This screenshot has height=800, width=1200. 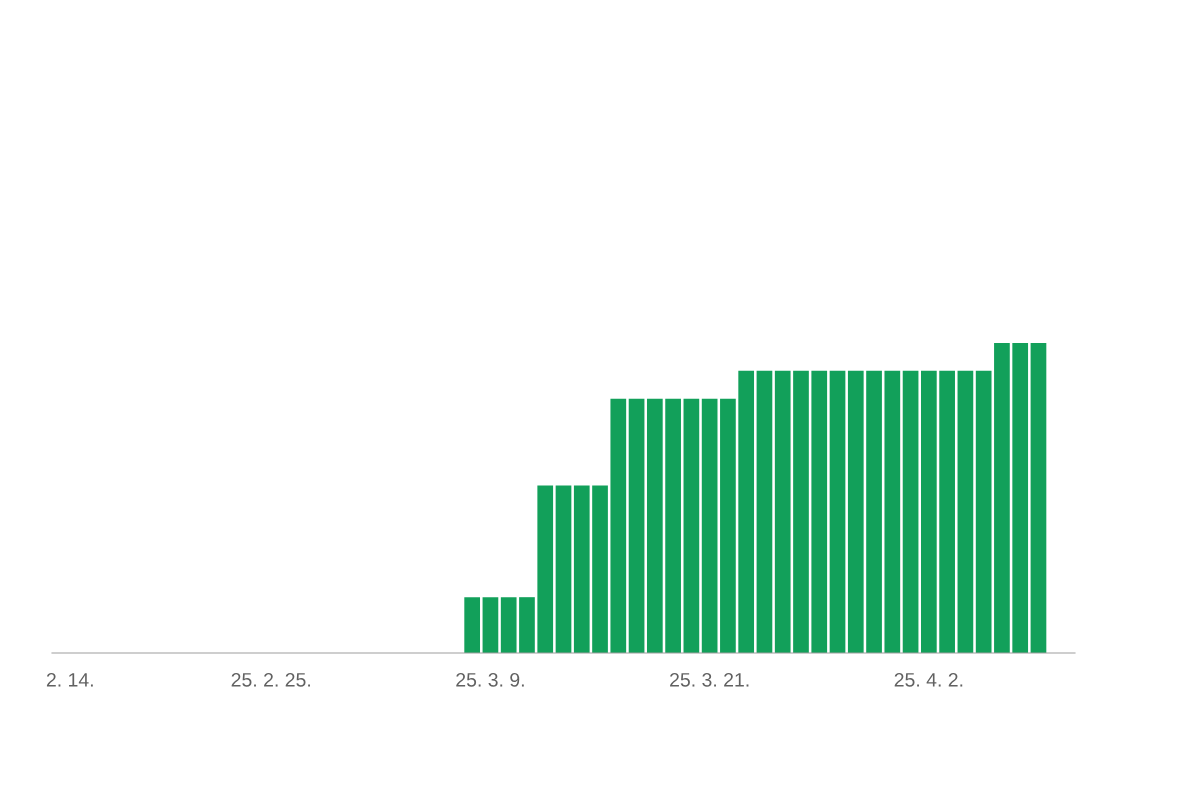 I want to click on x-tick-label: 25. 2. 25., so click(x=270, y=679).